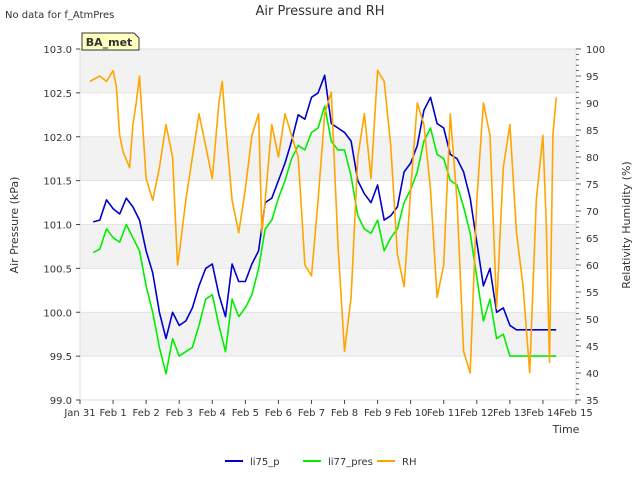 The width and height of the screenshot is (640, 480). I want to click on x-tick-label: Feb 8, so click(344, 413).